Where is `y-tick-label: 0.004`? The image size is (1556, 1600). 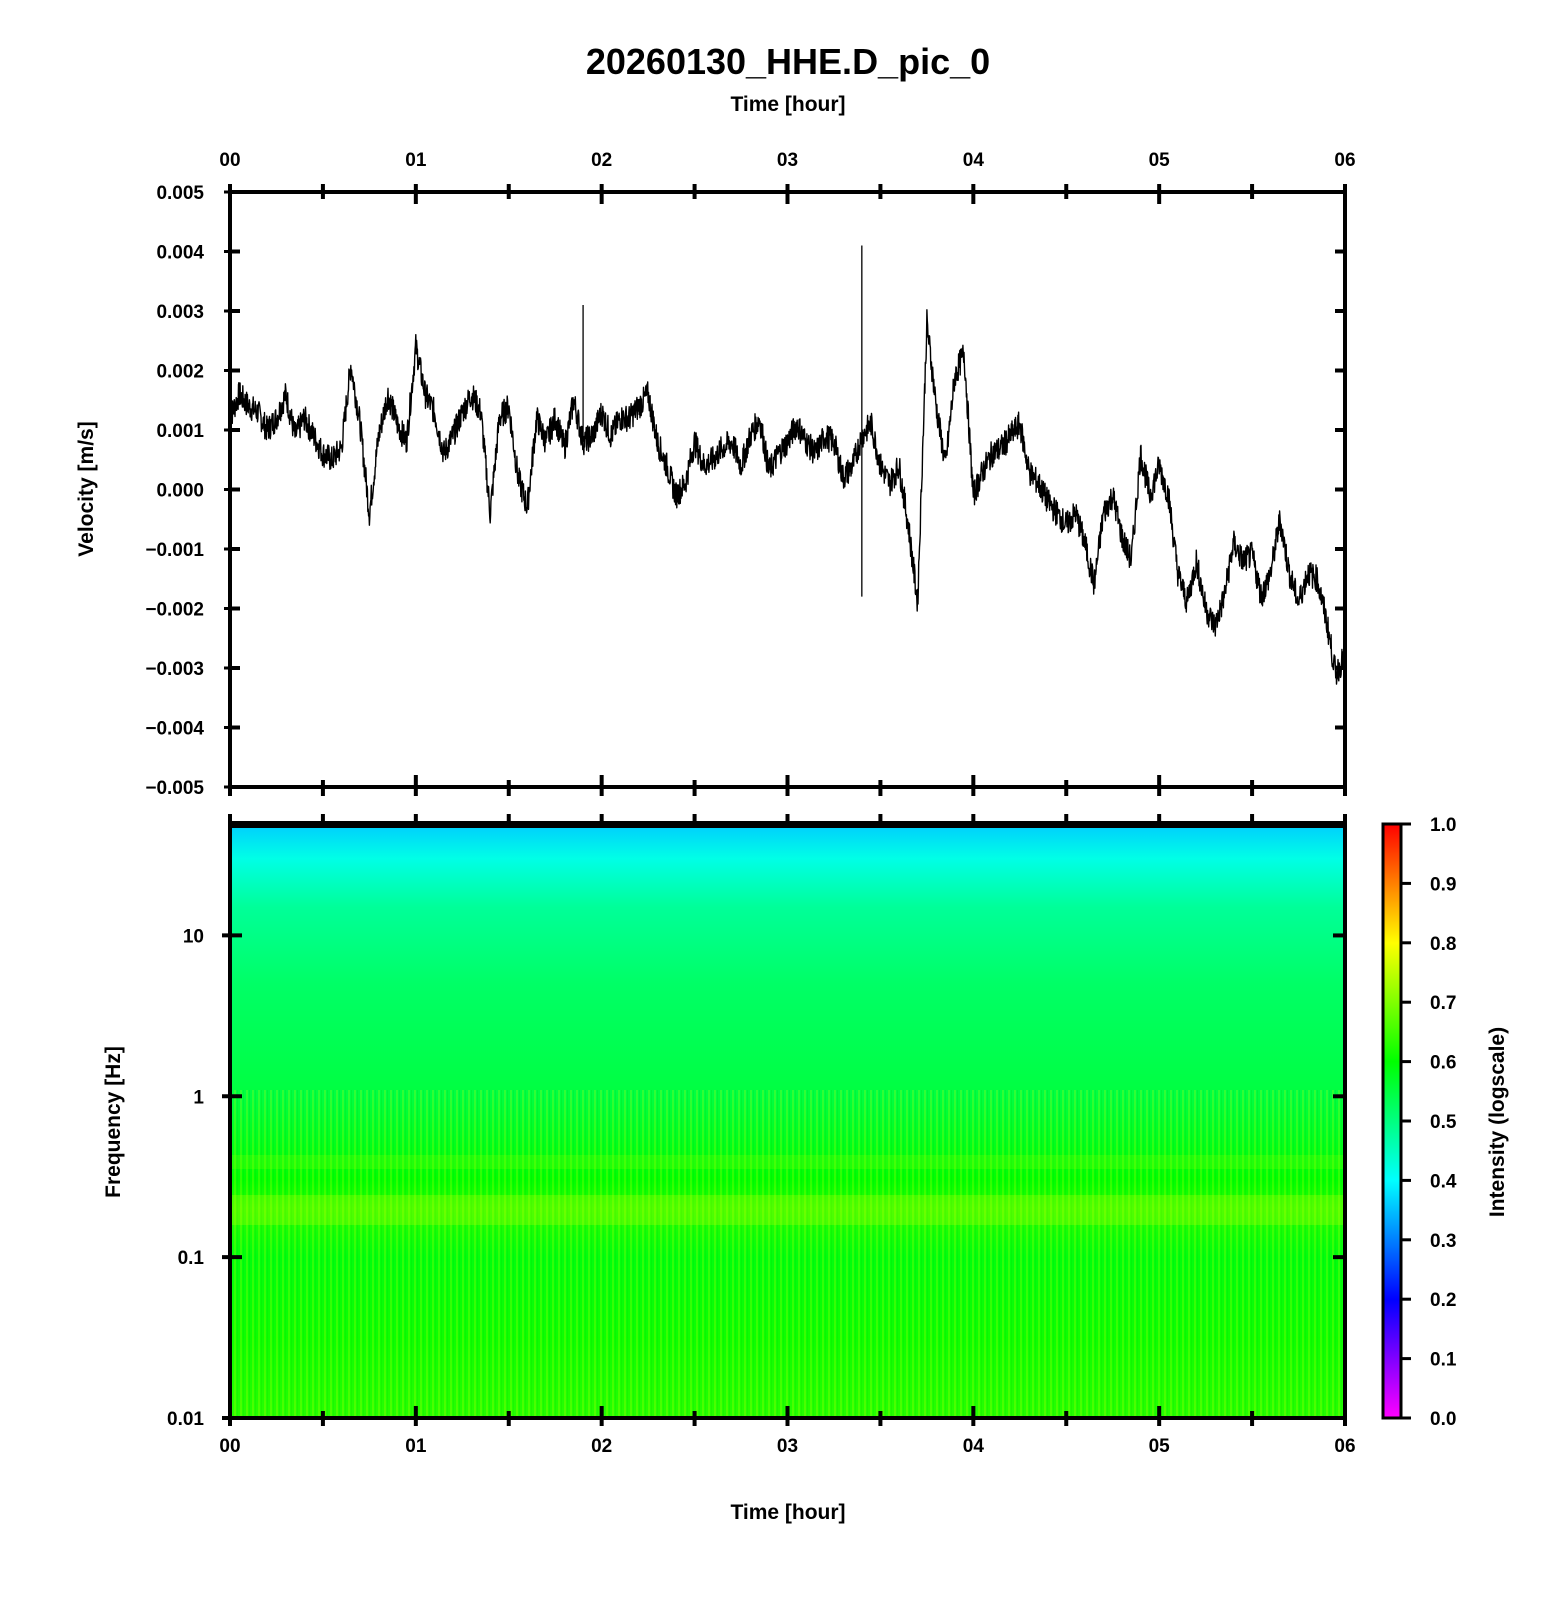
y-tick-label: 0.004 is located at coordinates (180, 253).